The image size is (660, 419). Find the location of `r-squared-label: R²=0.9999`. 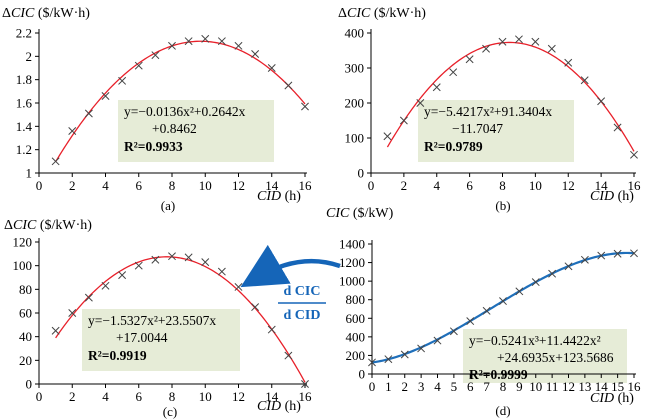

r-squared-label: R²=0.9999 is located at coordinates (498, 374).